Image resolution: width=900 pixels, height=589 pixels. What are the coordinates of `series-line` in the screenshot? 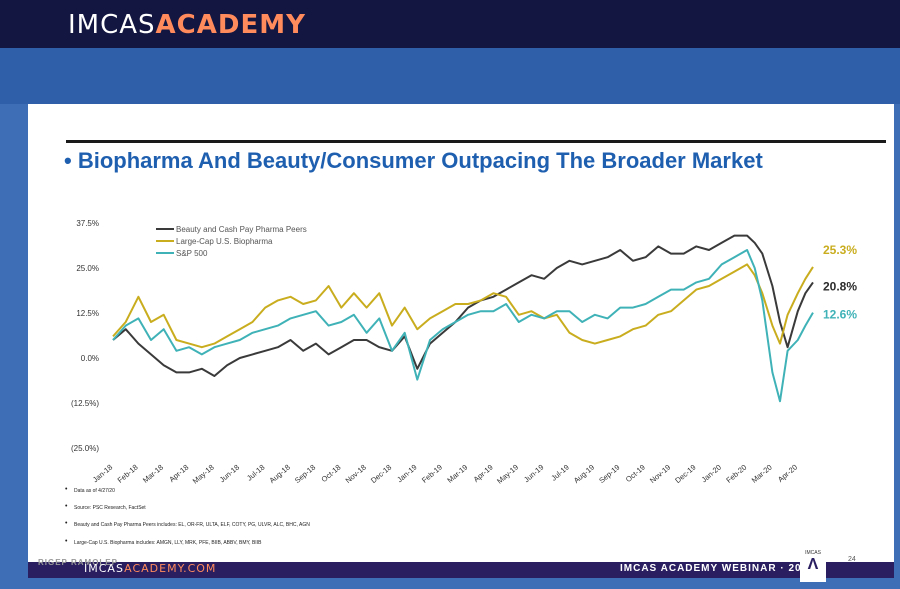 It's located at (463, 306).